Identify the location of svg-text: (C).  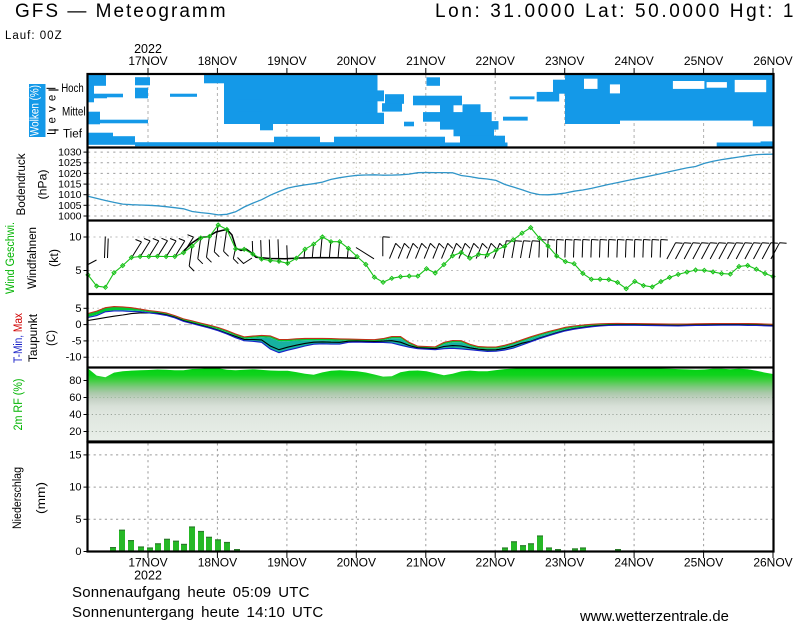
(52, 338).